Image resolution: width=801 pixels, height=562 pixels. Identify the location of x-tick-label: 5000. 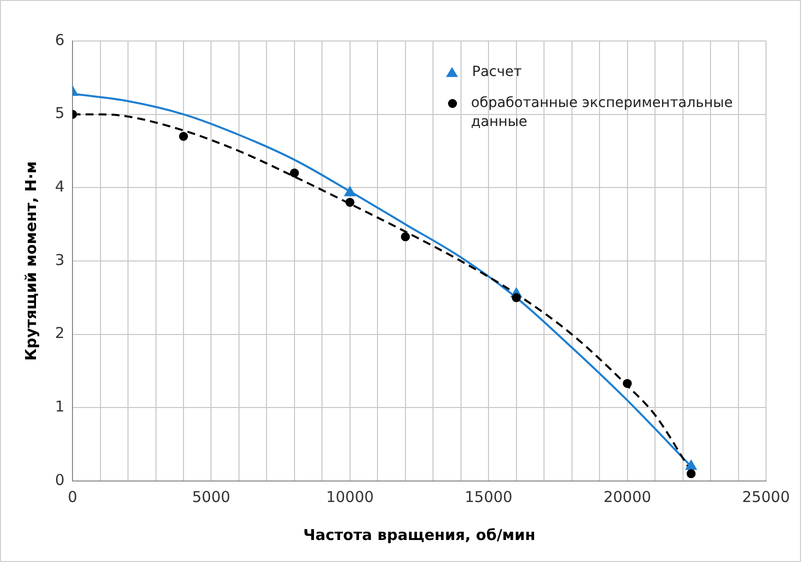
(211, 497).